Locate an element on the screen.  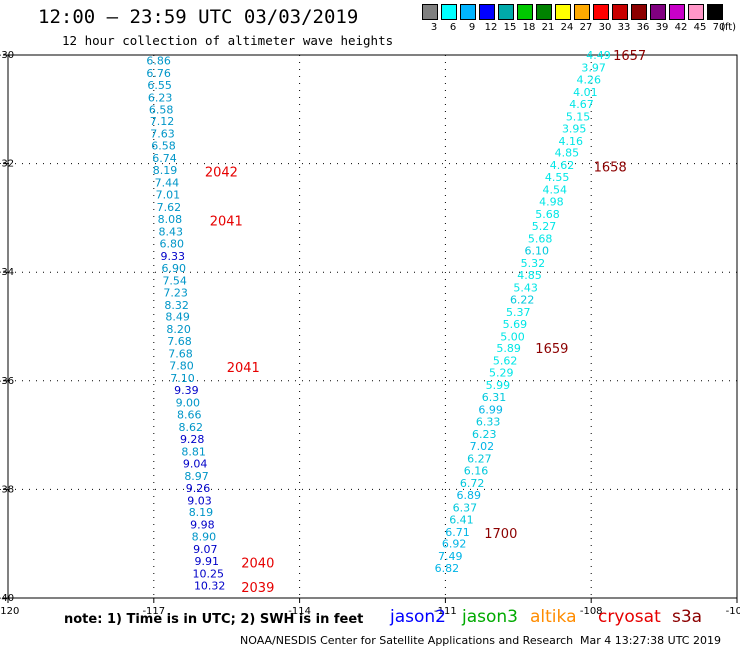
wave-height-value: 6.86 is located at coordinates (158, 60).